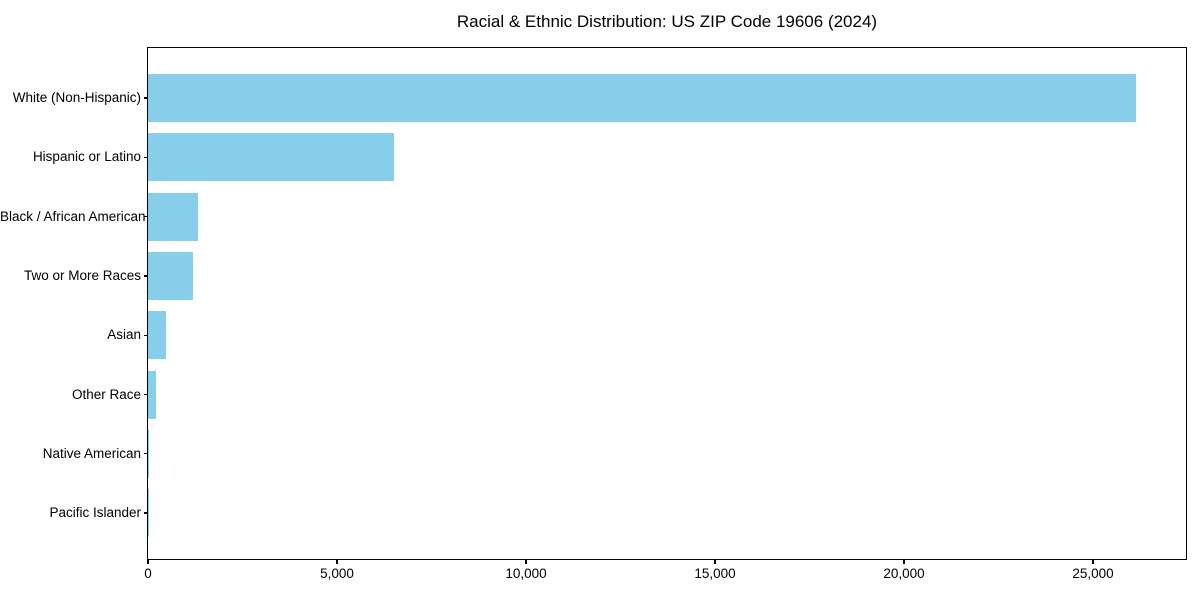 The height and width of the screenshot is (600, 1200). I want to click on y-axis-label: Hispanic or Latino, so click(86, 157).